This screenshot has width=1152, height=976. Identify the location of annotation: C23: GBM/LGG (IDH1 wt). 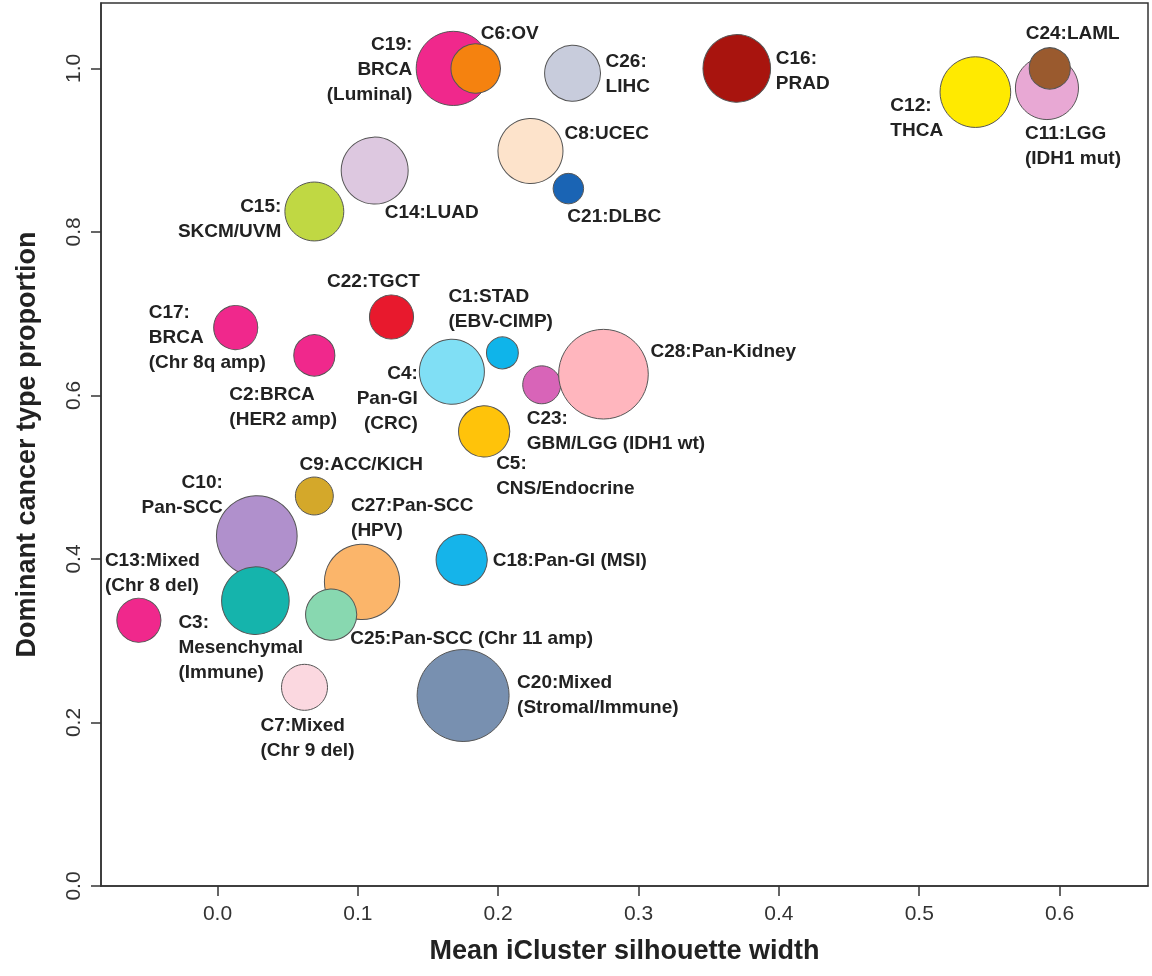
(616, 429).